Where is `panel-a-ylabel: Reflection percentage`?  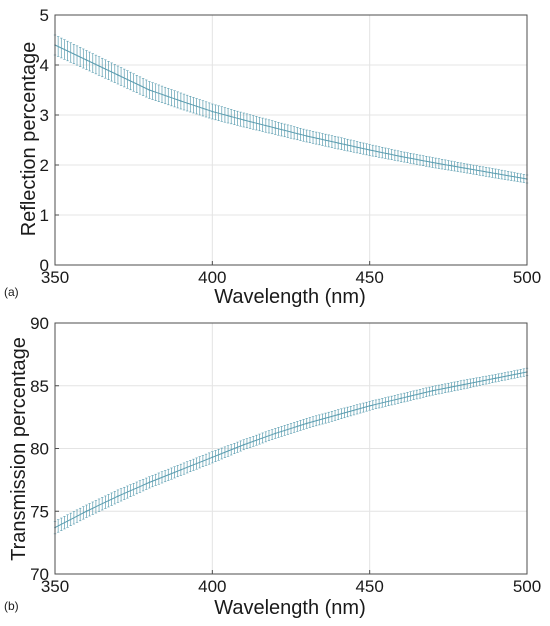 panel-a-ylabel: Reflection percentage is located at coordinates (29, 139).